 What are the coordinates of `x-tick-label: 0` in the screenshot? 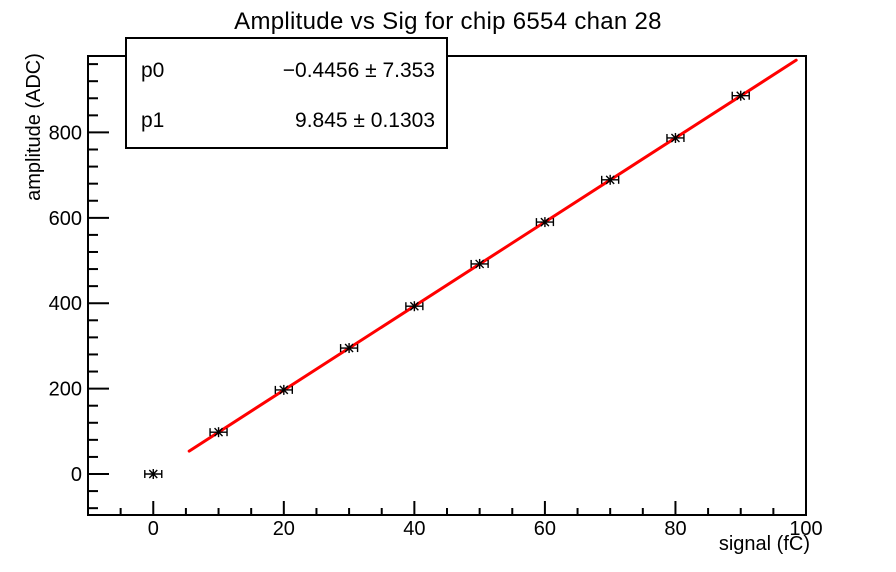 It's located at (153, 529).